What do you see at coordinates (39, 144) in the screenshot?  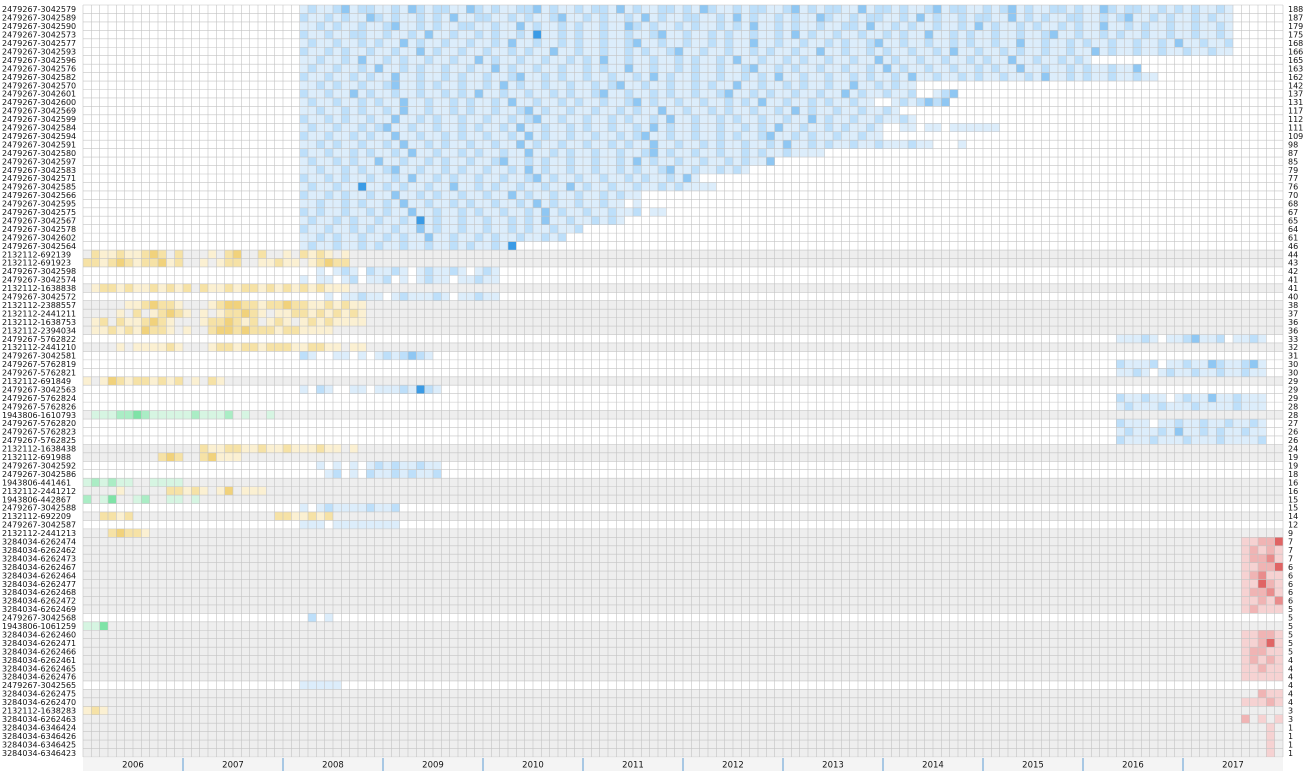 I see `row-label: 2479267-3042591` at bounding box center [39, 144].